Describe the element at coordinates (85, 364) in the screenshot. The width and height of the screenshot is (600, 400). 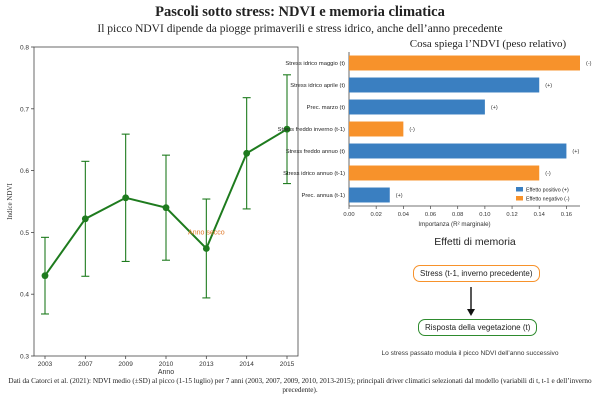
I see `x-tick-label: 2007` at that location.